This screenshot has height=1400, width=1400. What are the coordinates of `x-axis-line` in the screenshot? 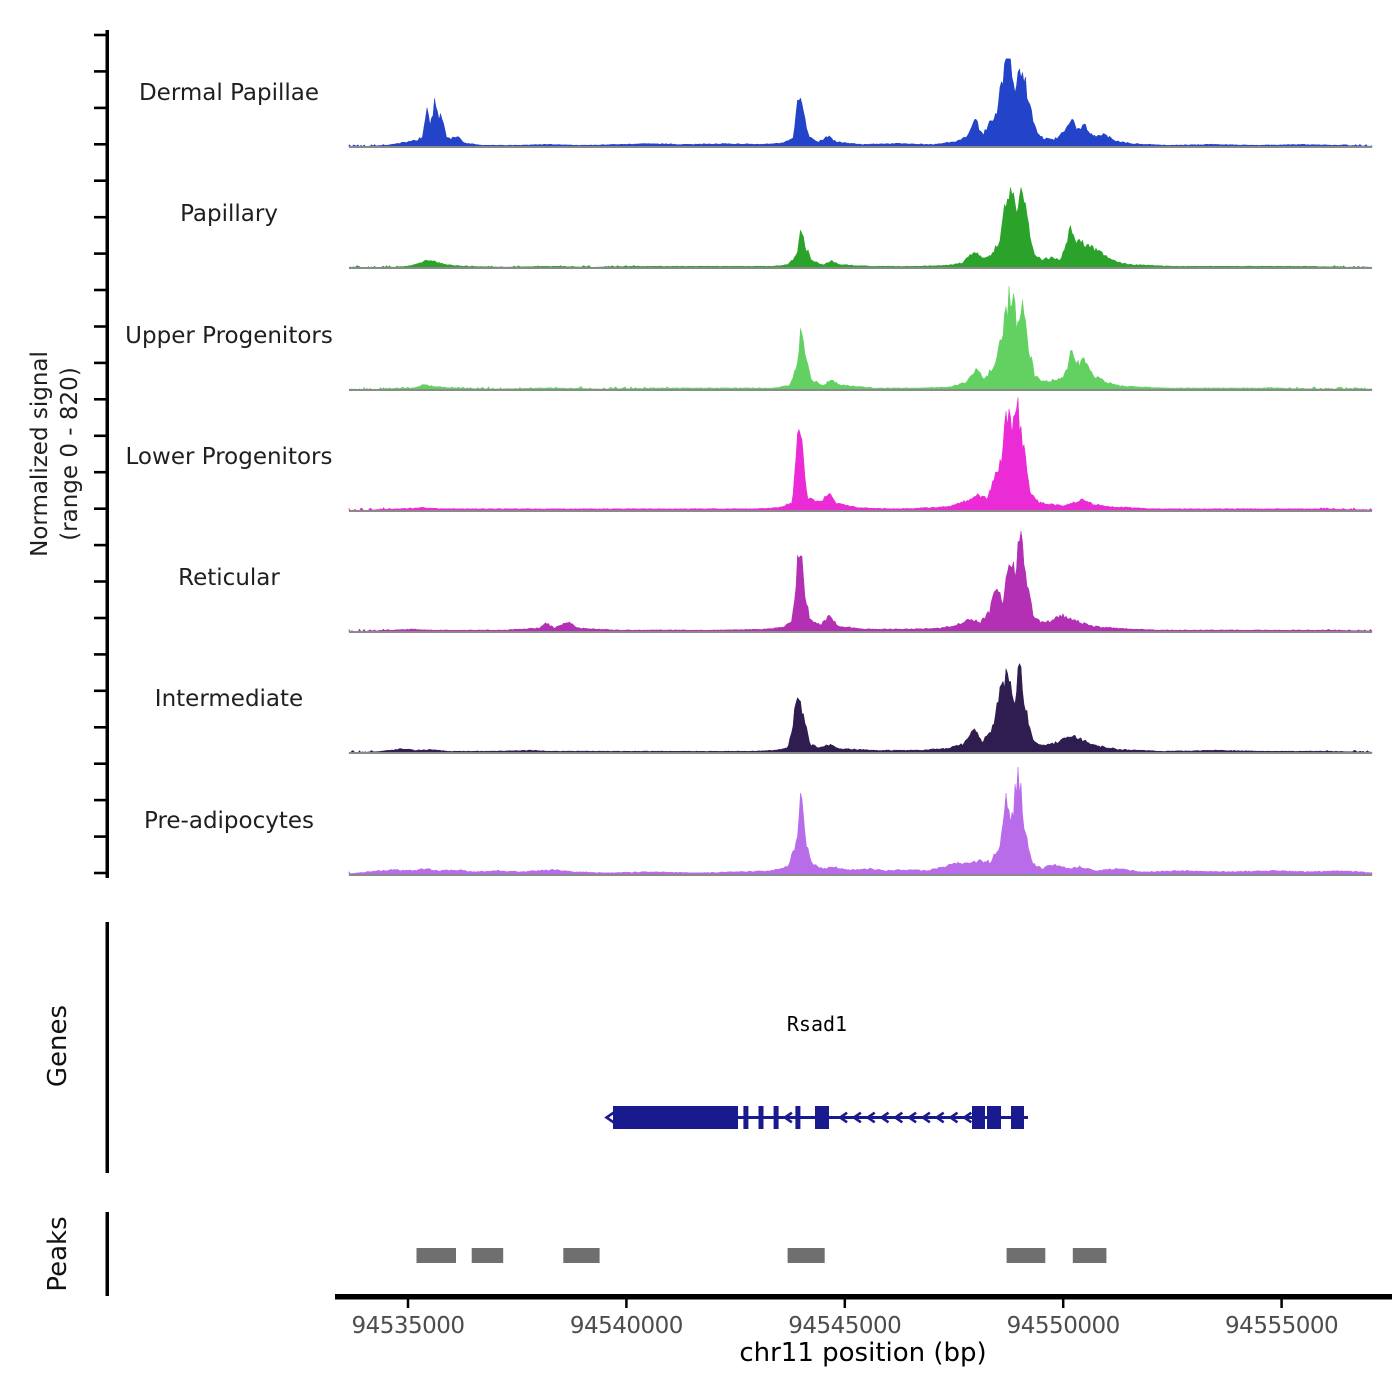 It's located at (863, 1297).